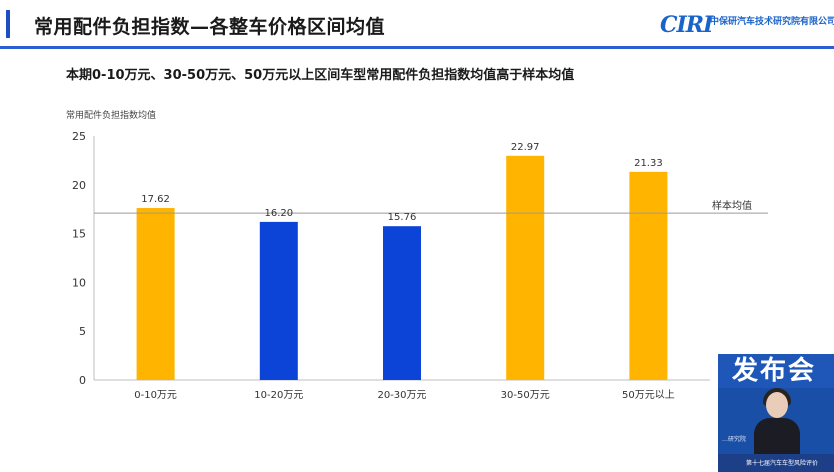 This screenshot has height=472, width=834. Describe the element at coordinates (777, 405) in the screenshot. I see `presenter-face` at that location.